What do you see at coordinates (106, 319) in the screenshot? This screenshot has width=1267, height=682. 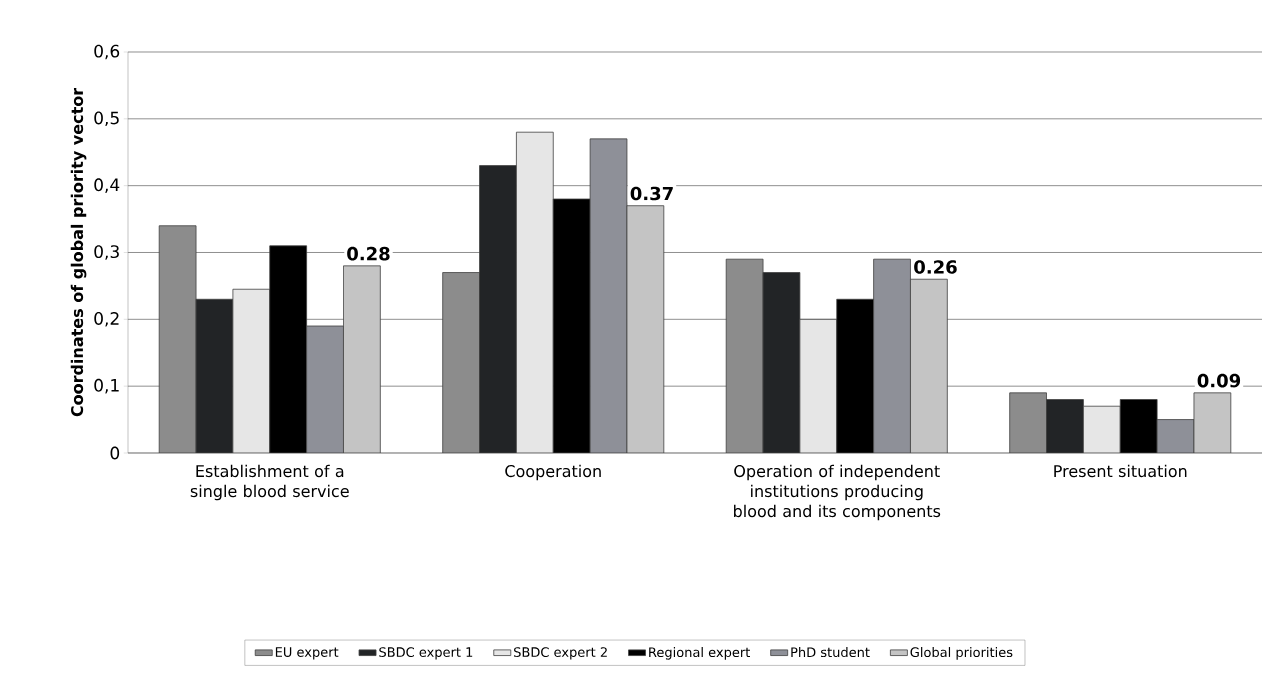 I see `y-tick-label: 0,2` at bounding box center [106, 319].